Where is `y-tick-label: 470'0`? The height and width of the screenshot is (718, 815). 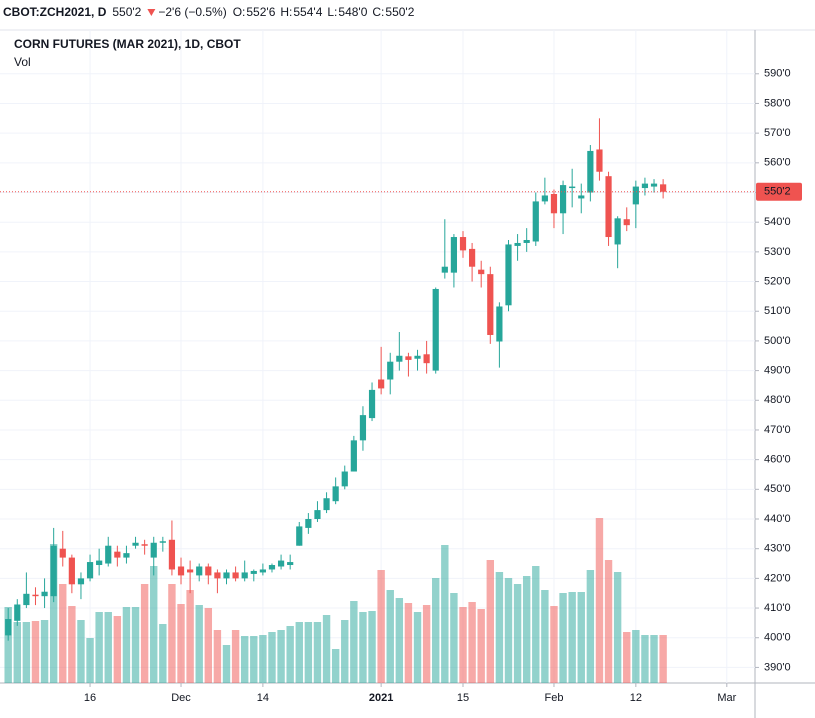 y-tick-label: 470'0 is located at coordinates (777, 430).